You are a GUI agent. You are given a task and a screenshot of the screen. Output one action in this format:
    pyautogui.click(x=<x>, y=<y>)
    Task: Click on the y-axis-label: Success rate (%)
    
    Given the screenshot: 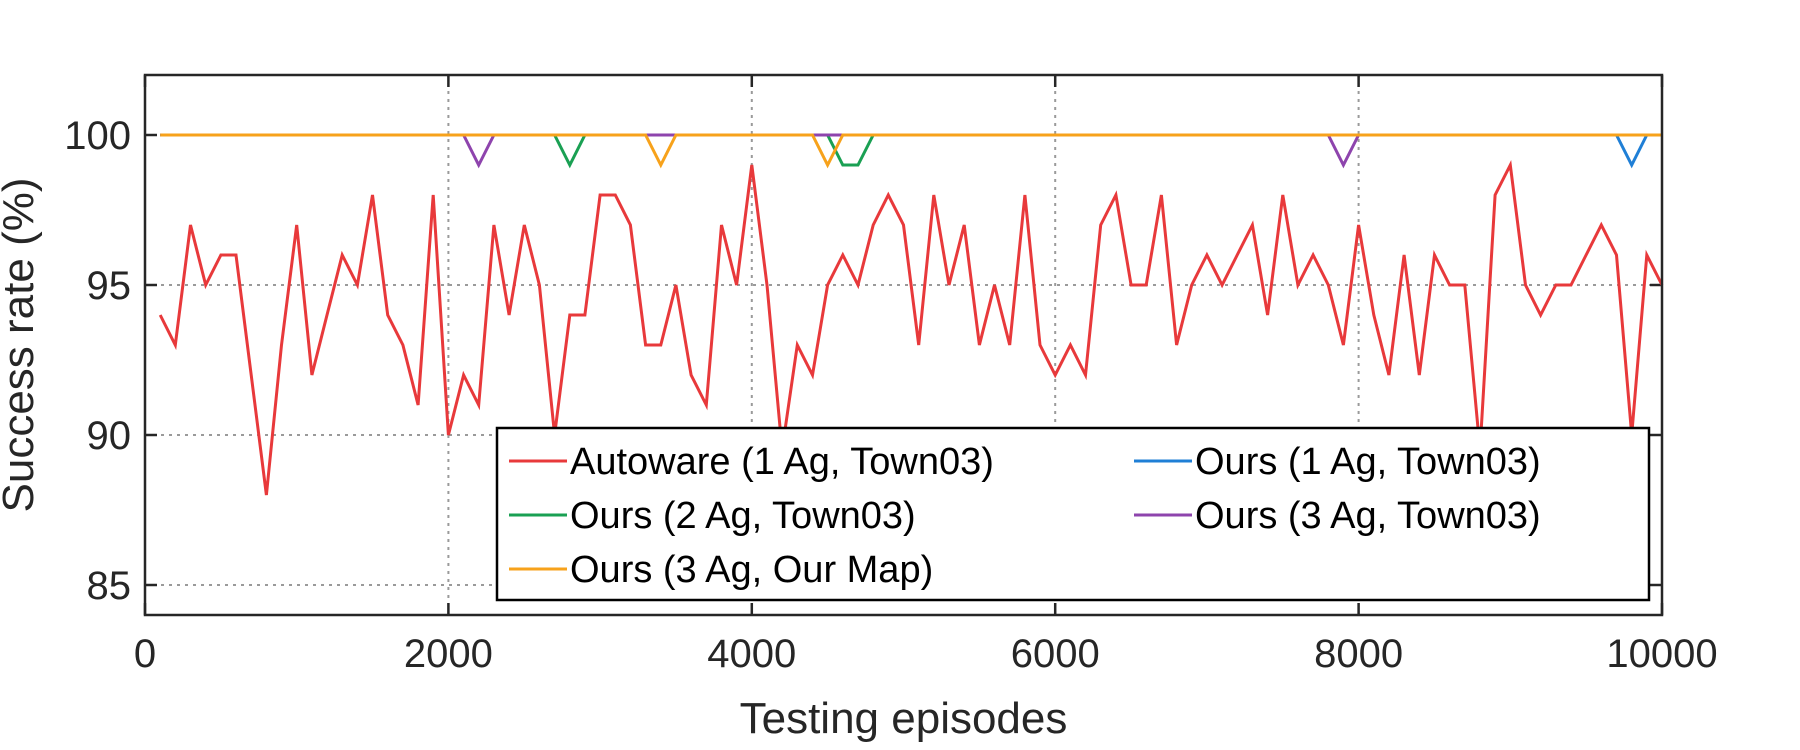 What is the action you would take?
    pyautogui.click(x=21, y=345)
    